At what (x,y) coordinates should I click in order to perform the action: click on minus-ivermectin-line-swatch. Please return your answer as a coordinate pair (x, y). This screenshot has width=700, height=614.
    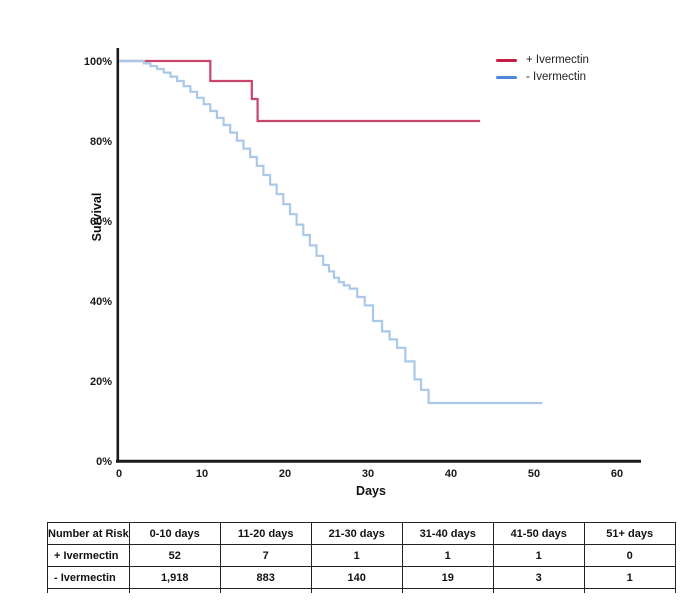
    Looking at the image, I should click on (506, 77).